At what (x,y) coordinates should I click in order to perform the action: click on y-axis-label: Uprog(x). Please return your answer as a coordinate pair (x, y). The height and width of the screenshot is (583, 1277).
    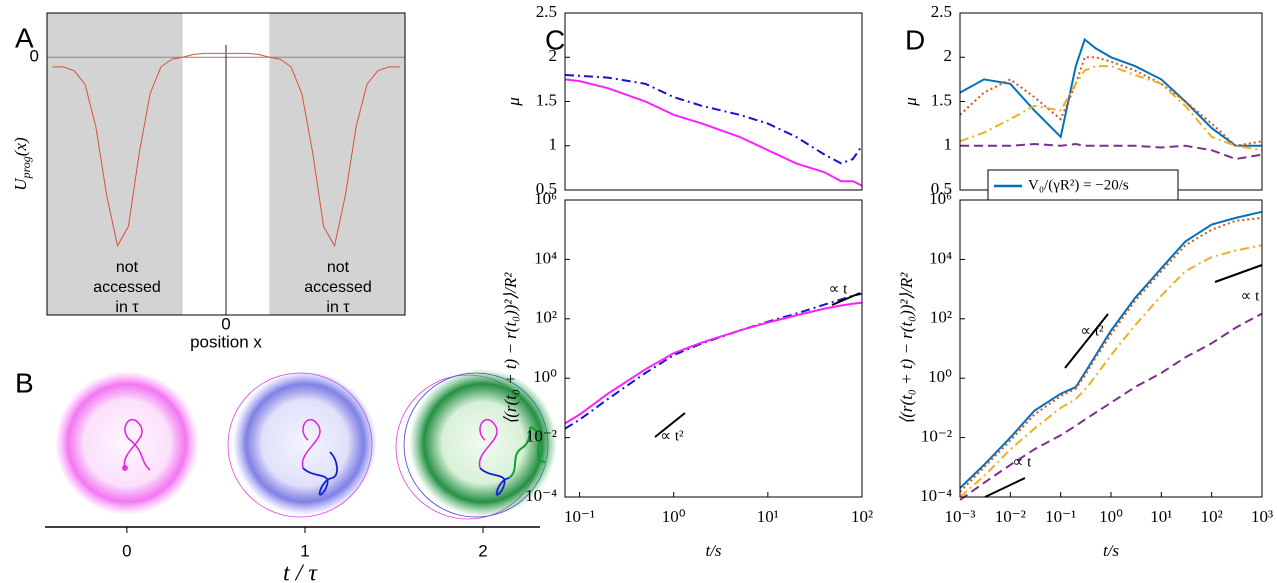
    Looking at the image, I should click on (22, 164).